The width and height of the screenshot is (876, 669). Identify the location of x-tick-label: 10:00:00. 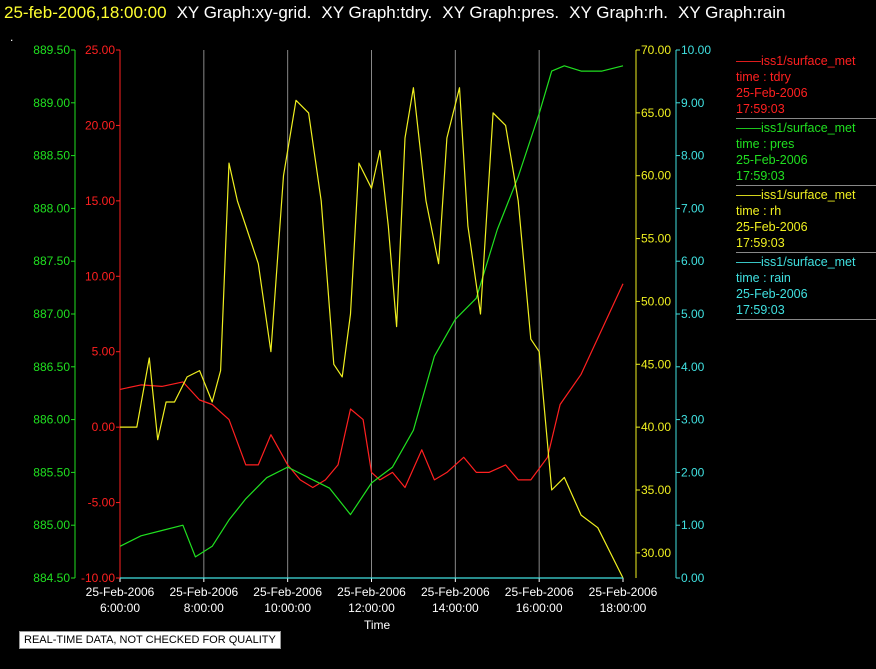
(287, 608).